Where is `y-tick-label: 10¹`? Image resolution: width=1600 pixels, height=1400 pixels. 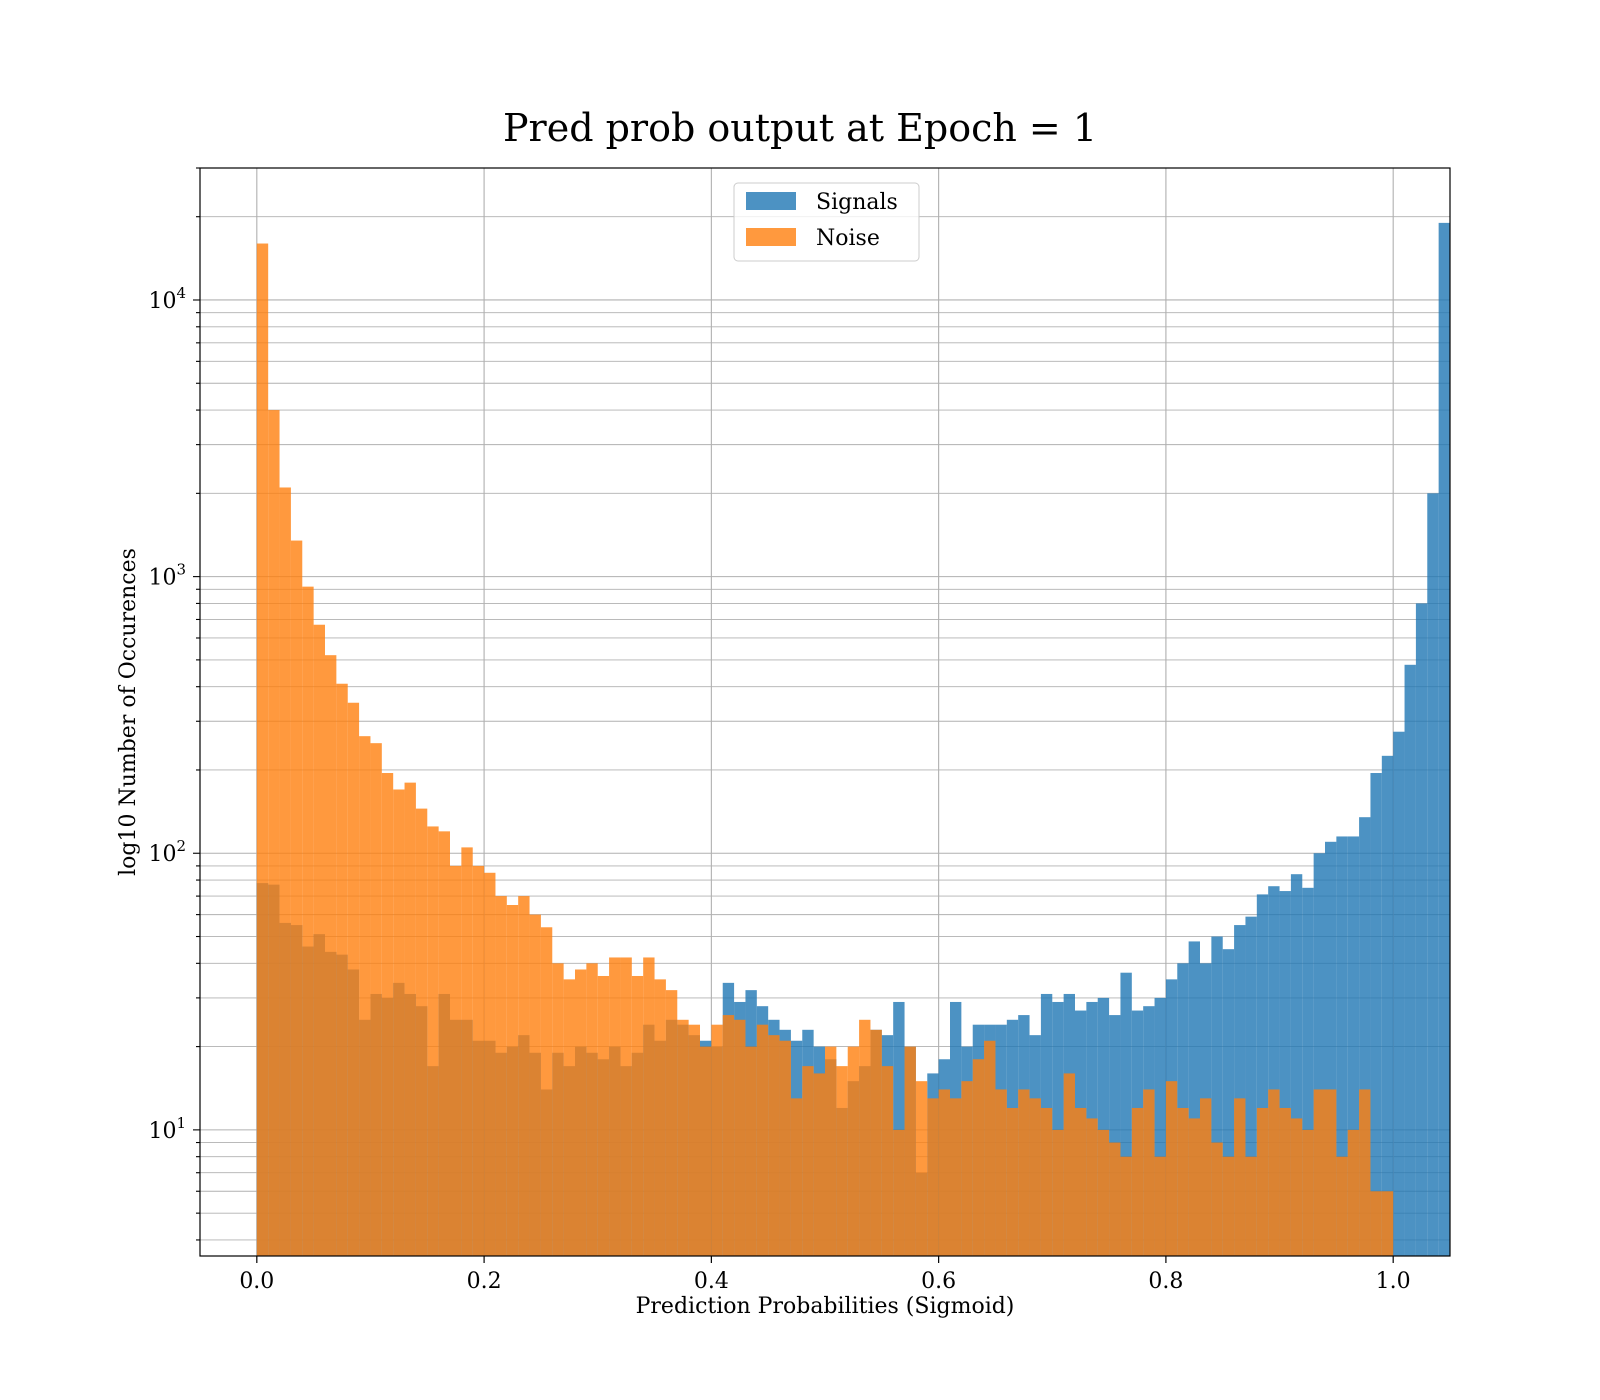
y-tick-label: 10¹ is located at coordinates (167, 1129).